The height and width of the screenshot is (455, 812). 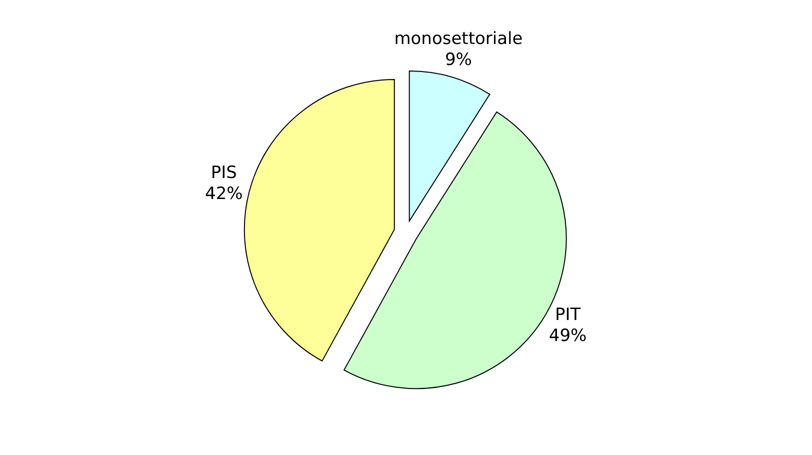 What do you see at coordinates (568, 315) in the screenshot?
I see `slice-label: PIT` at bounding box center [568, 315].